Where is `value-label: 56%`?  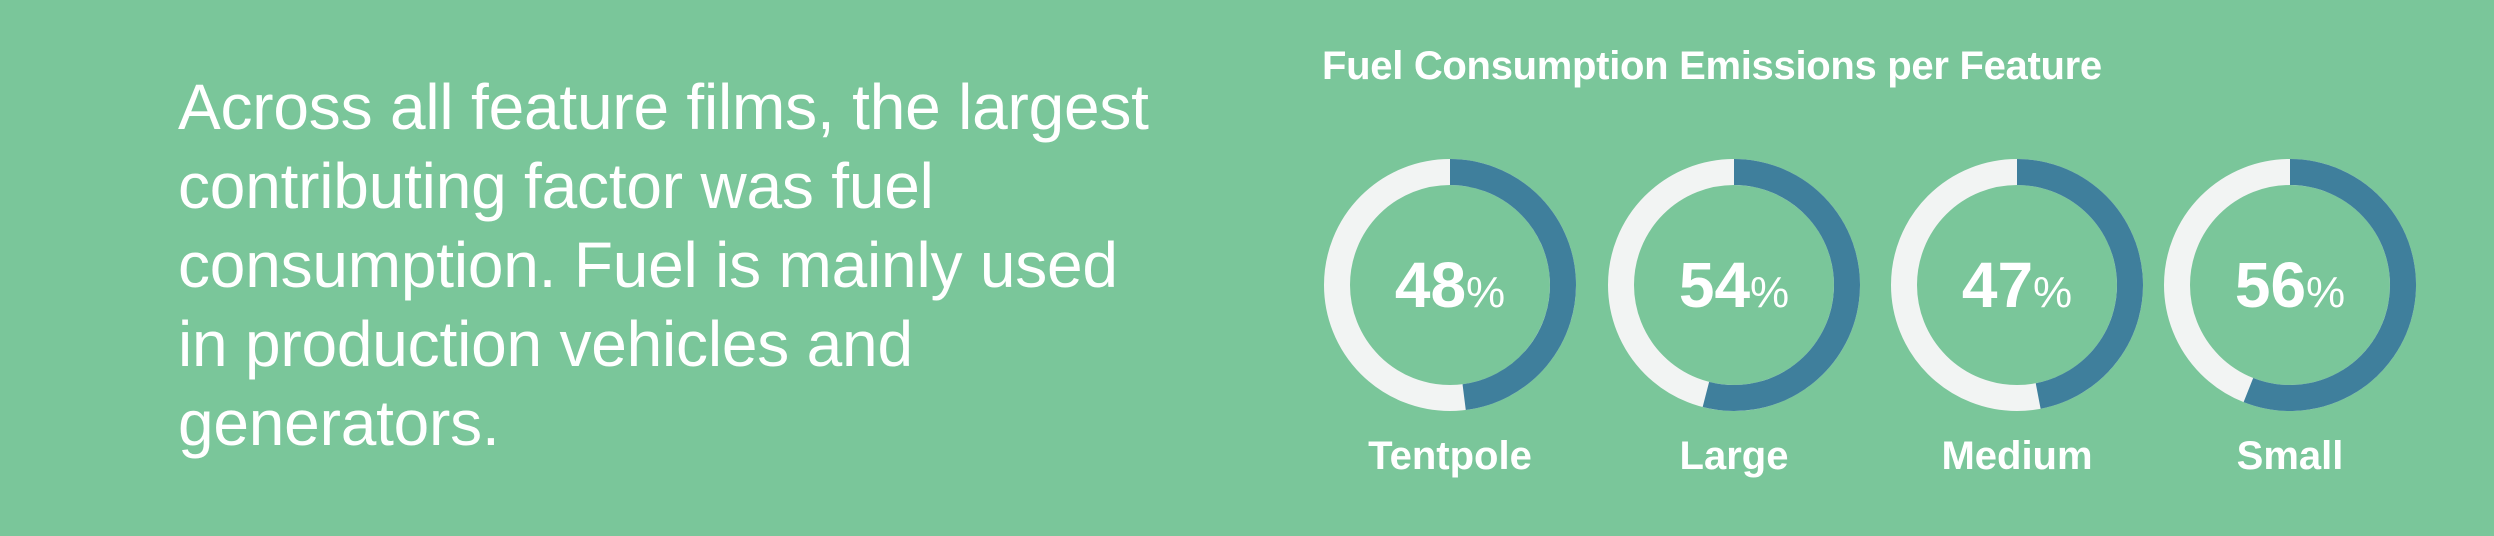 value-label: 56% is located at coordinates (2290, 285).